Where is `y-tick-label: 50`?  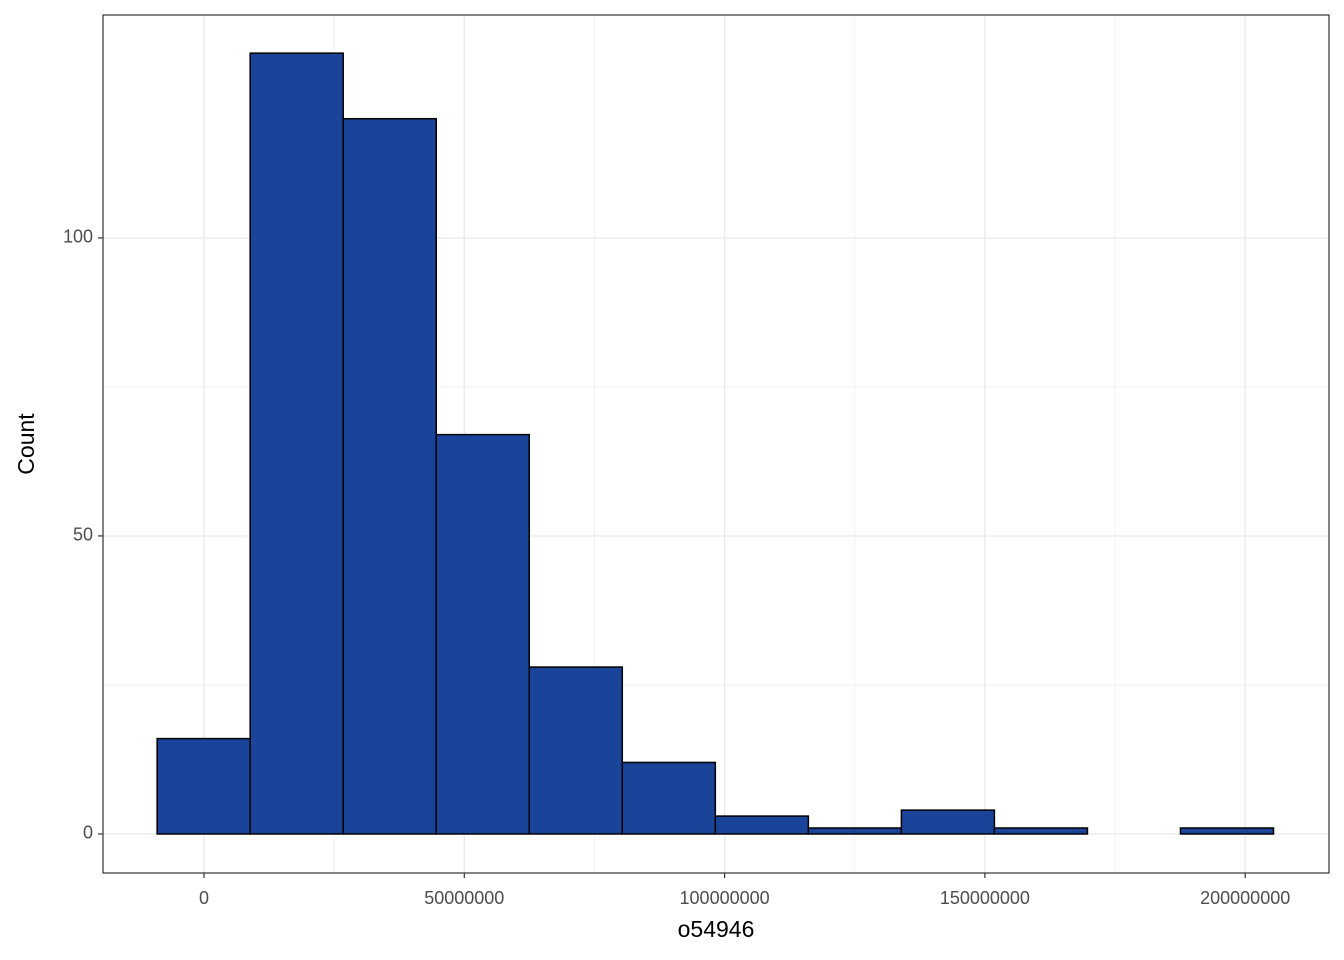 y-tick-label: 50 is located at coordinates (83, 535).